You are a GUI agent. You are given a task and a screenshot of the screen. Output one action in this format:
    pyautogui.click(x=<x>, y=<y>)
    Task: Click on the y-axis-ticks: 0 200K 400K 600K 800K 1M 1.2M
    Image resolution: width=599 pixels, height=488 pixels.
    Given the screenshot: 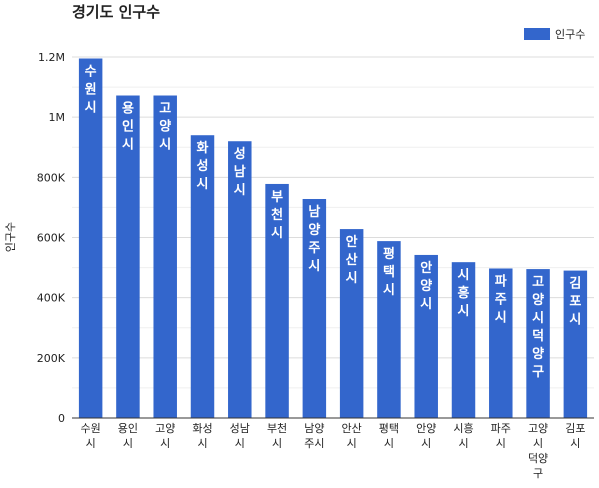 What is the action you would take?
    pyautogui.click(x=51, y=238)
    